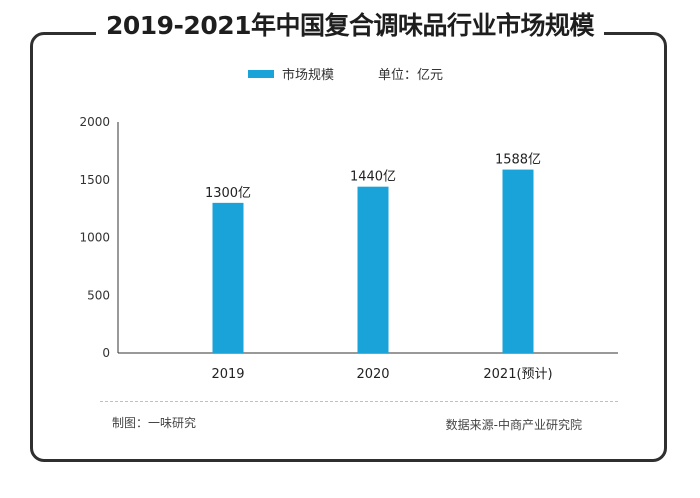  Describe the element at coordinates (308, 75) in the screenshot. I see `legend-series-label: 市场规模` at that location.